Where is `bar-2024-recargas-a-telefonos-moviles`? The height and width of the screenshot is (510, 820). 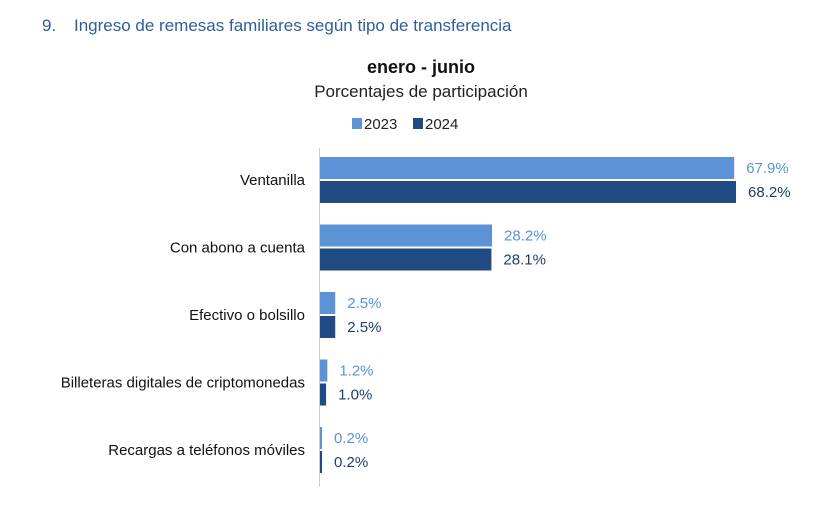 bar-2024-recargas-a-telefonos-moviles is located at coordinates (321, 462).